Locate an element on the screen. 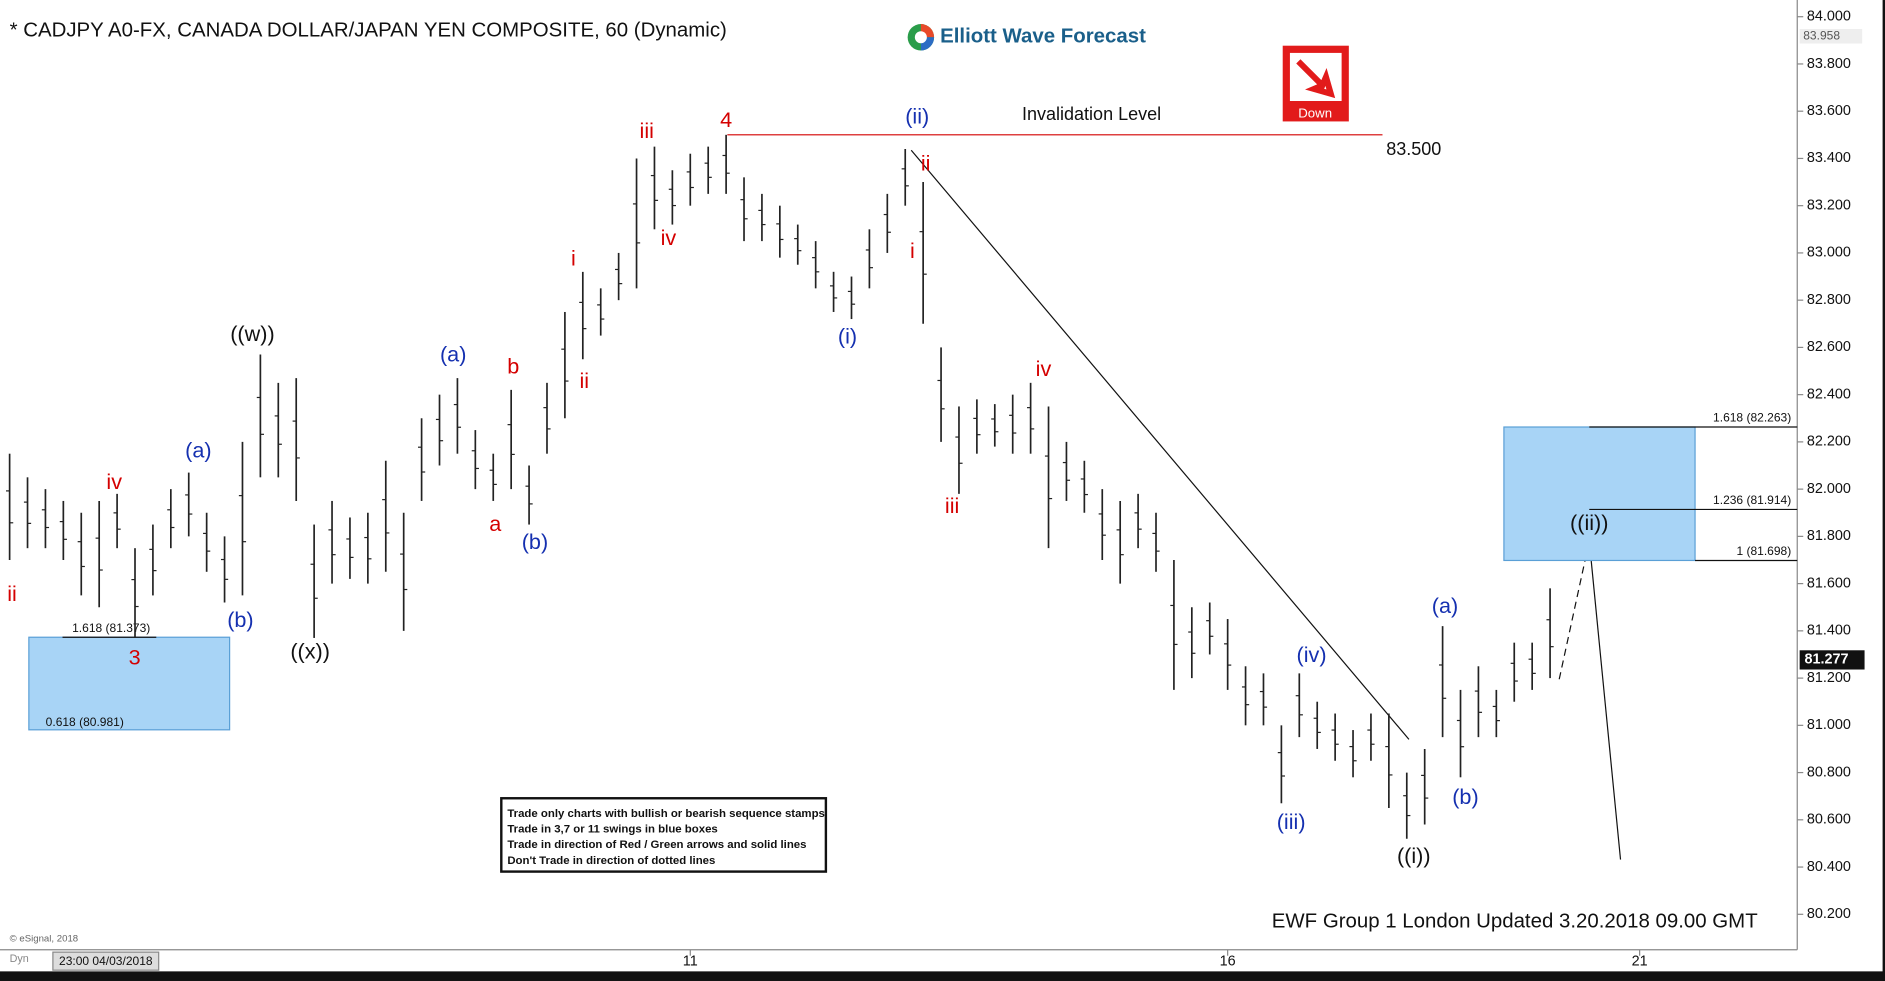  fib-label: 1.618 (81.373) is located at coordinates (111, 628).